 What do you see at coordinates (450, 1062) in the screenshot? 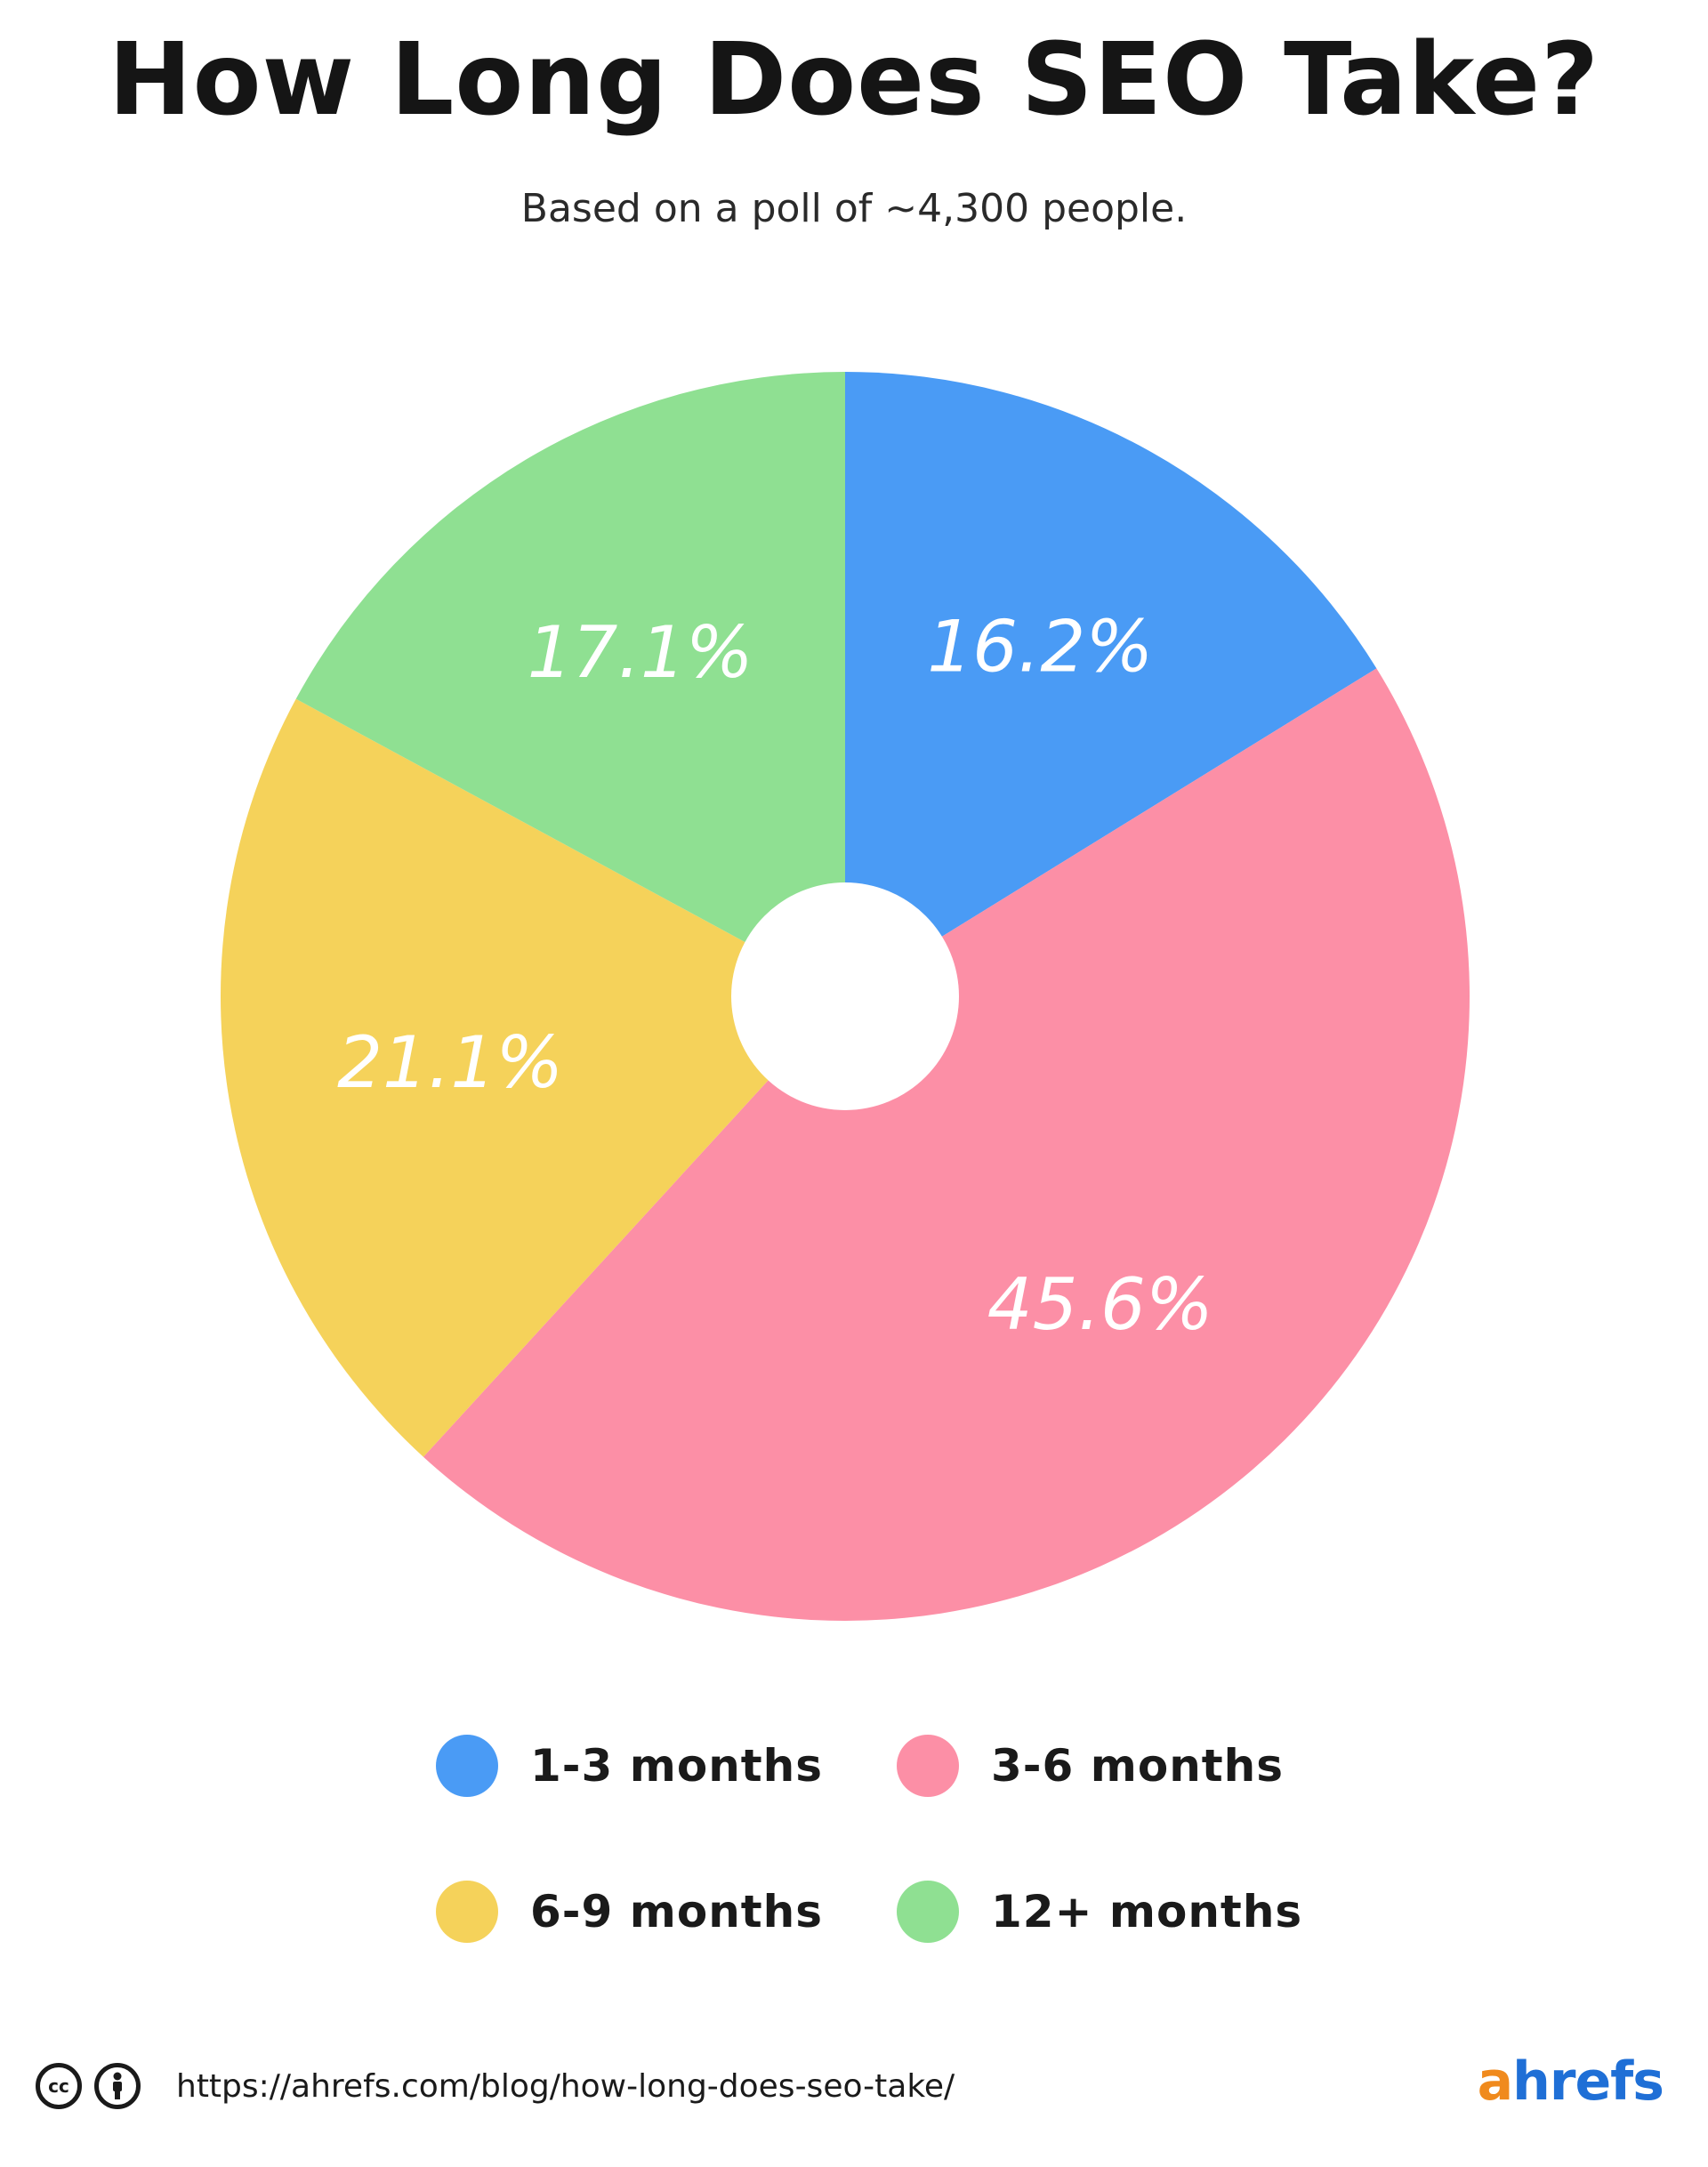
I see `slice-label-6-9-months: 21.1%` at bounding box center [450, 1062].